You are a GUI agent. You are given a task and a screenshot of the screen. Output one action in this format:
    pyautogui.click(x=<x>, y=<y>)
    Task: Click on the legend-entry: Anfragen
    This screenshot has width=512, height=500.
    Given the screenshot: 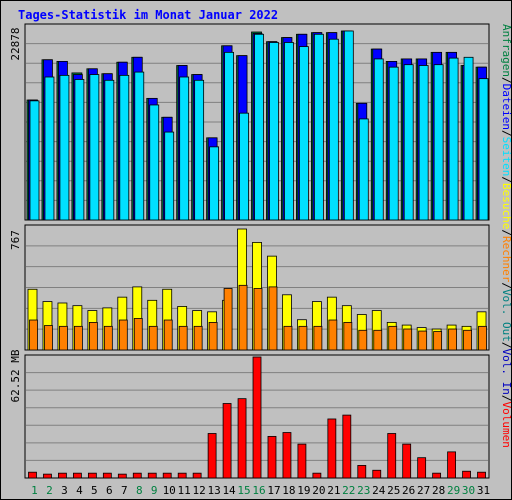 What is the action you would take?
    pyautogui.click(x=506, y=50)
    